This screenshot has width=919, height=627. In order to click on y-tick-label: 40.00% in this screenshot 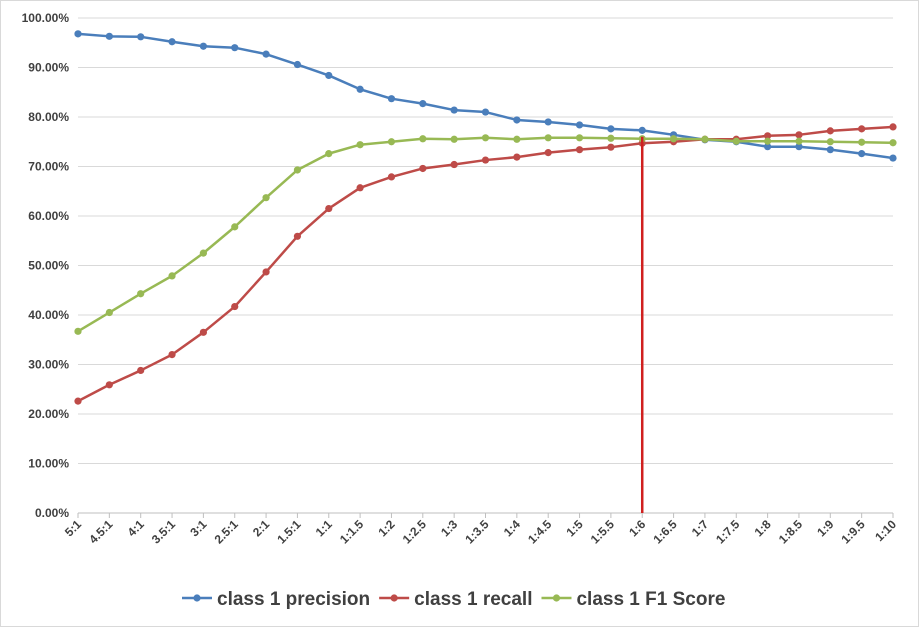, I will do `click(48, 315)`.